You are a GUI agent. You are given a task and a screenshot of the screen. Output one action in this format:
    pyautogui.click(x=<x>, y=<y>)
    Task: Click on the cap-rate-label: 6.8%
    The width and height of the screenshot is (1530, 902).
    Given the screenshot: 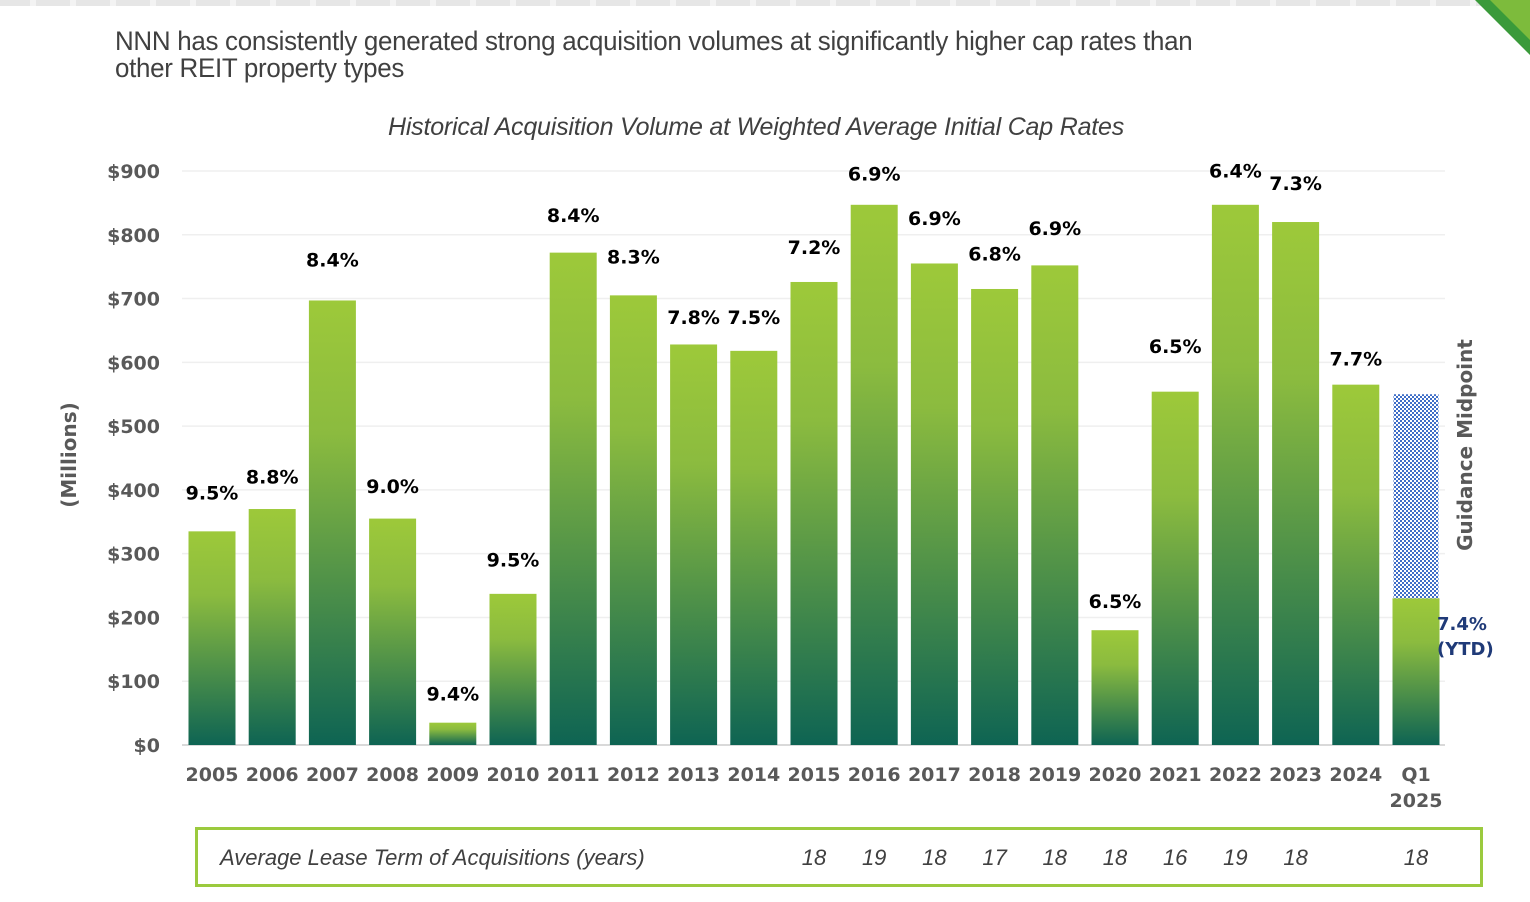 What is the action you would take?
    pyautogui.click(x=994, y=254)
    